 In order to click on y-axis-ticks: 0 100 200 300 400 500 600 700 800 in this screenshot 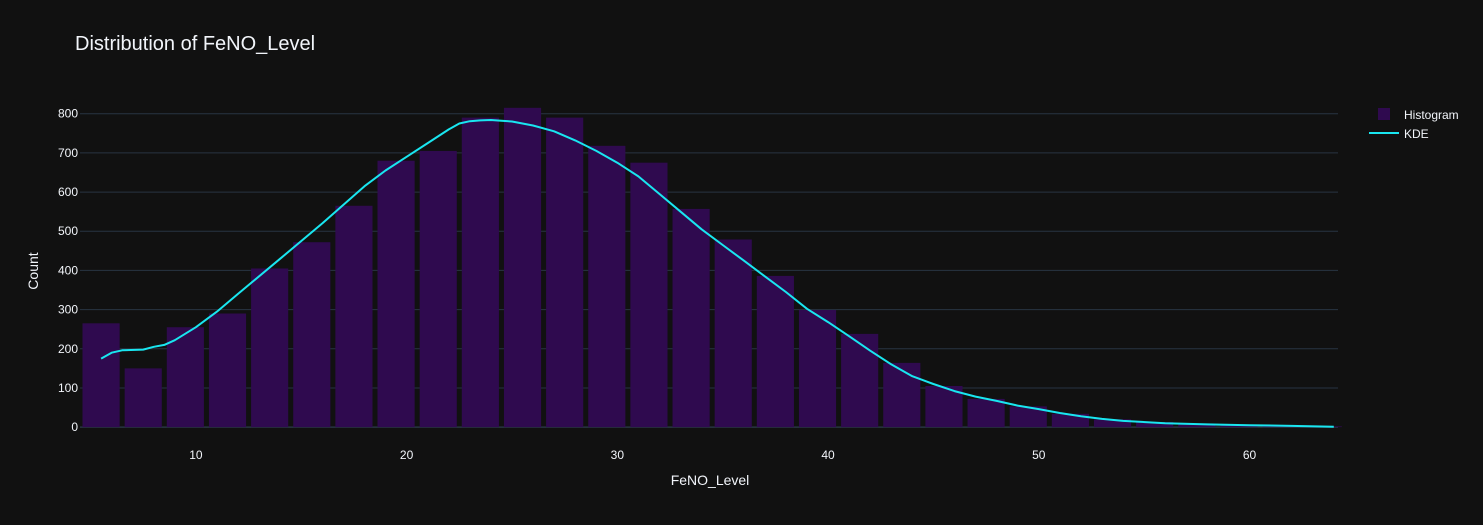, I will do `click(68, 270)`.